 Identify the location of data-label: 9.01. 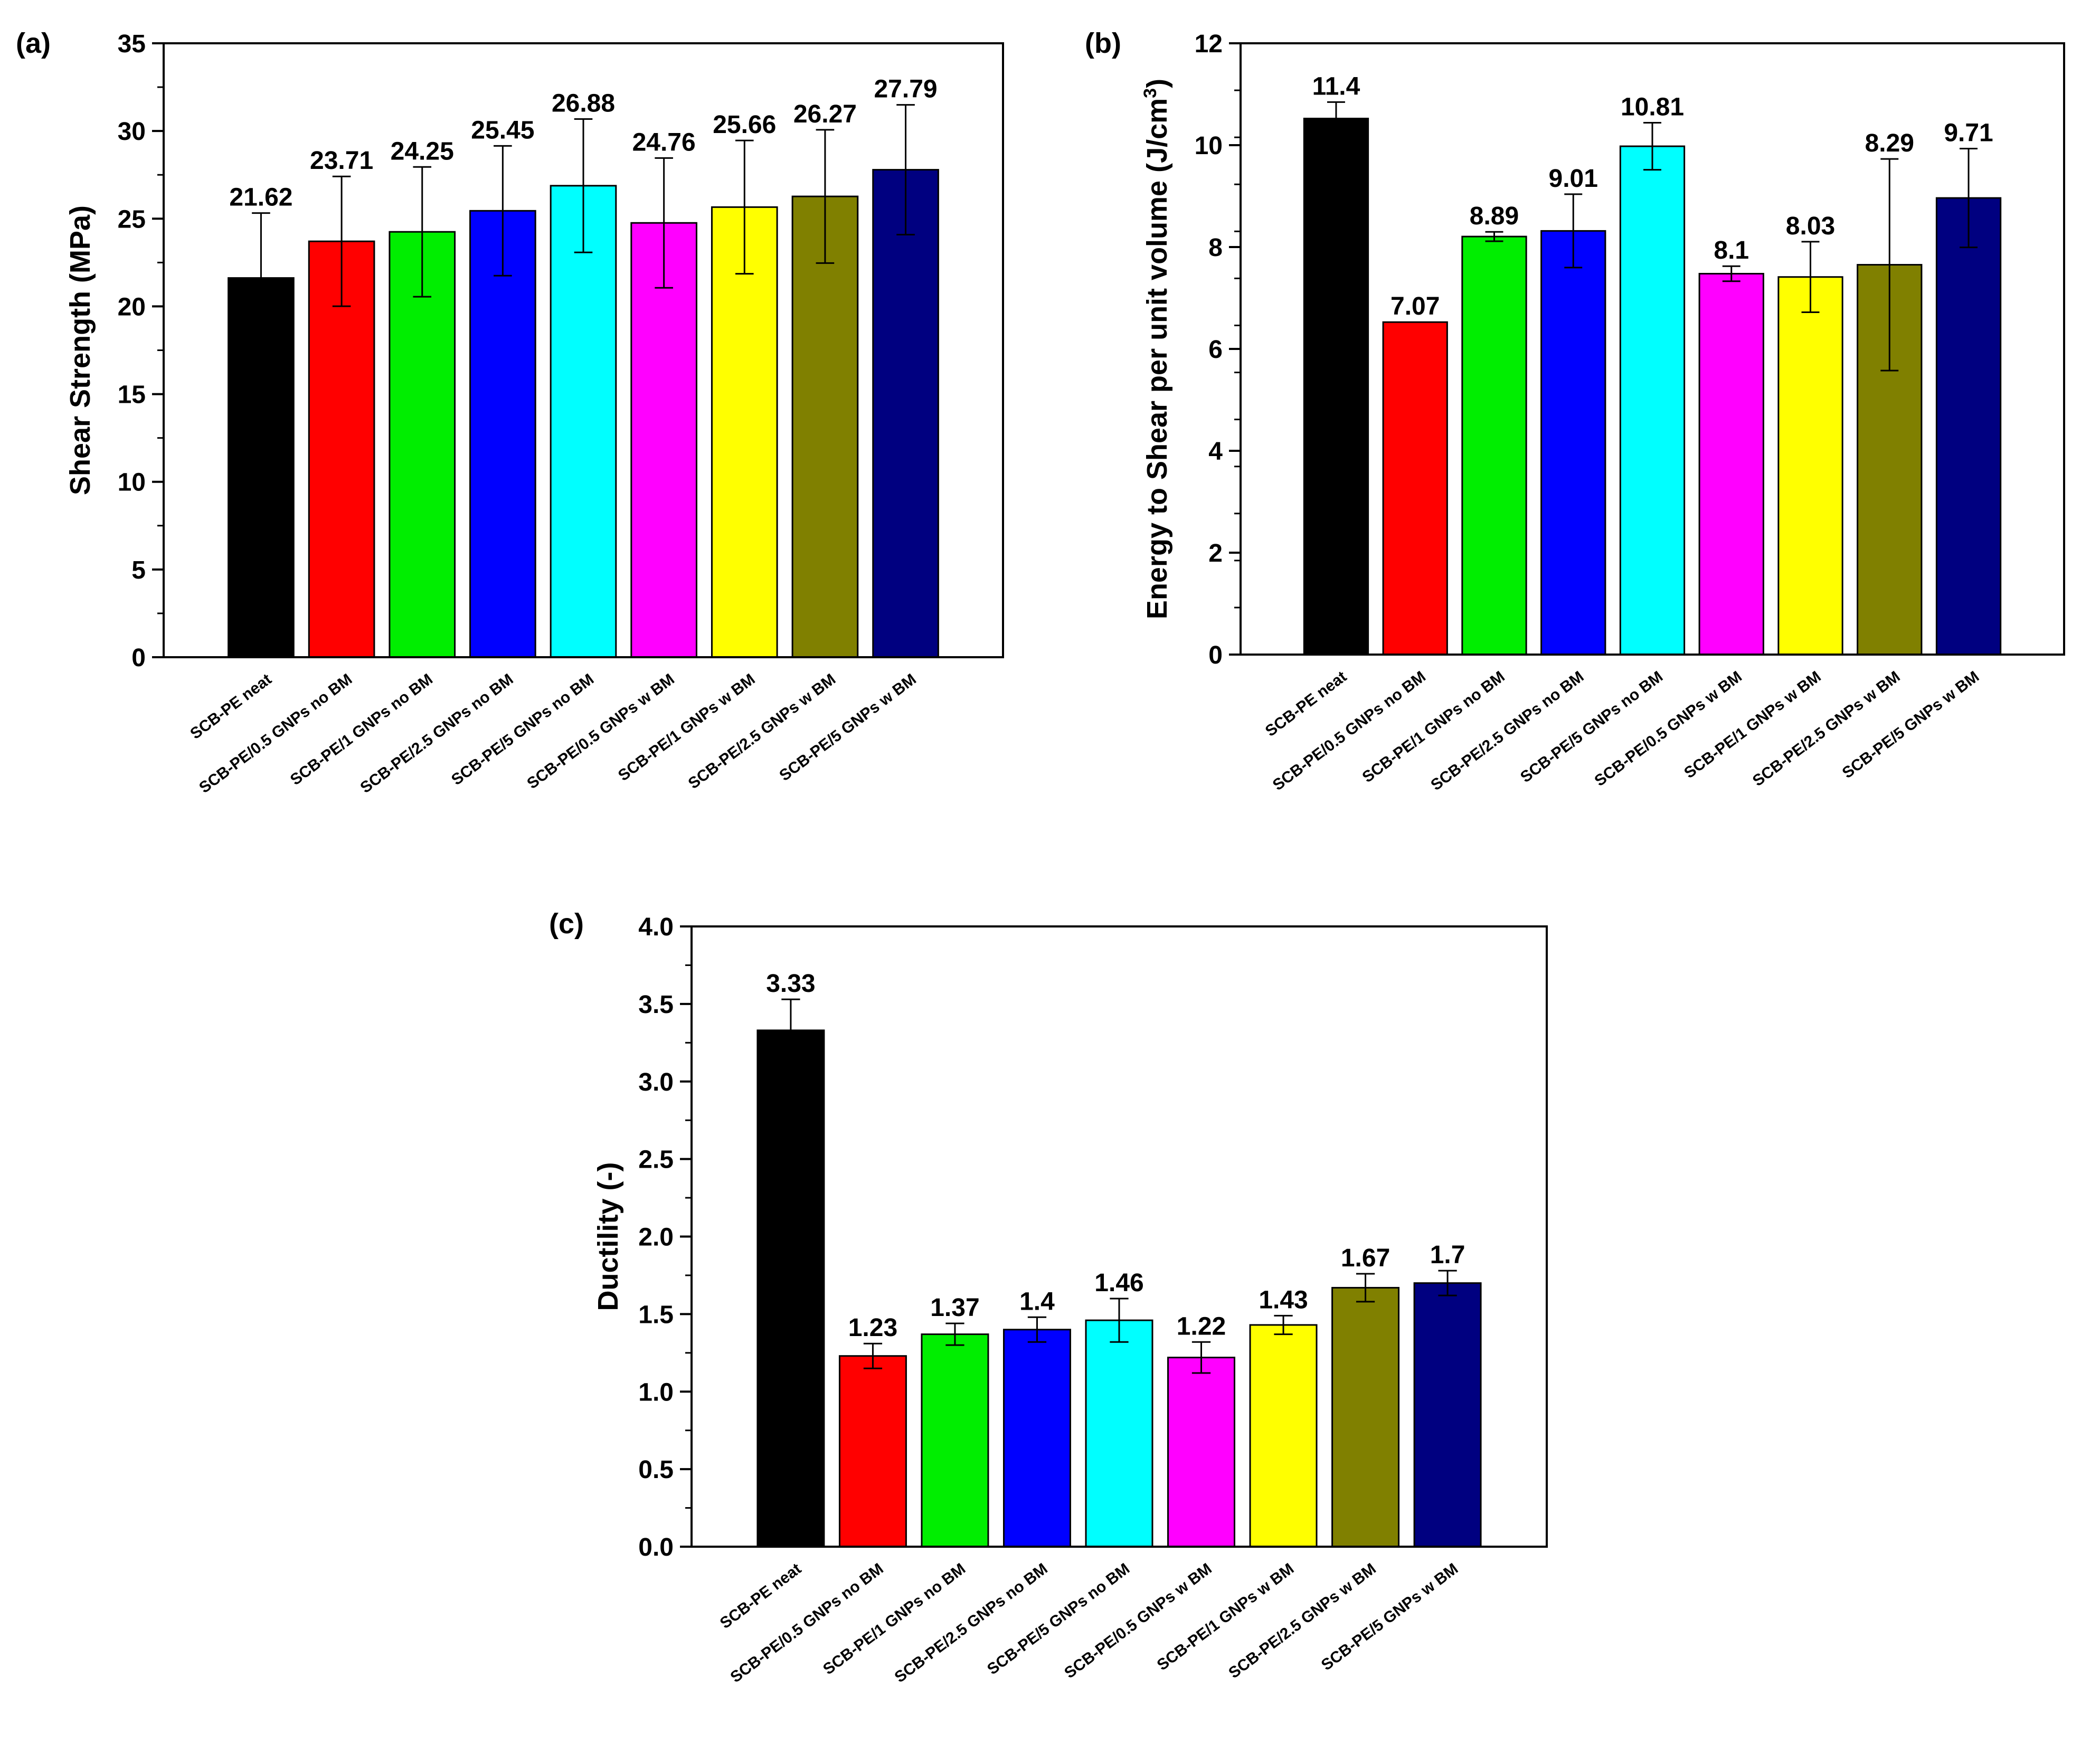
(1573, 179).